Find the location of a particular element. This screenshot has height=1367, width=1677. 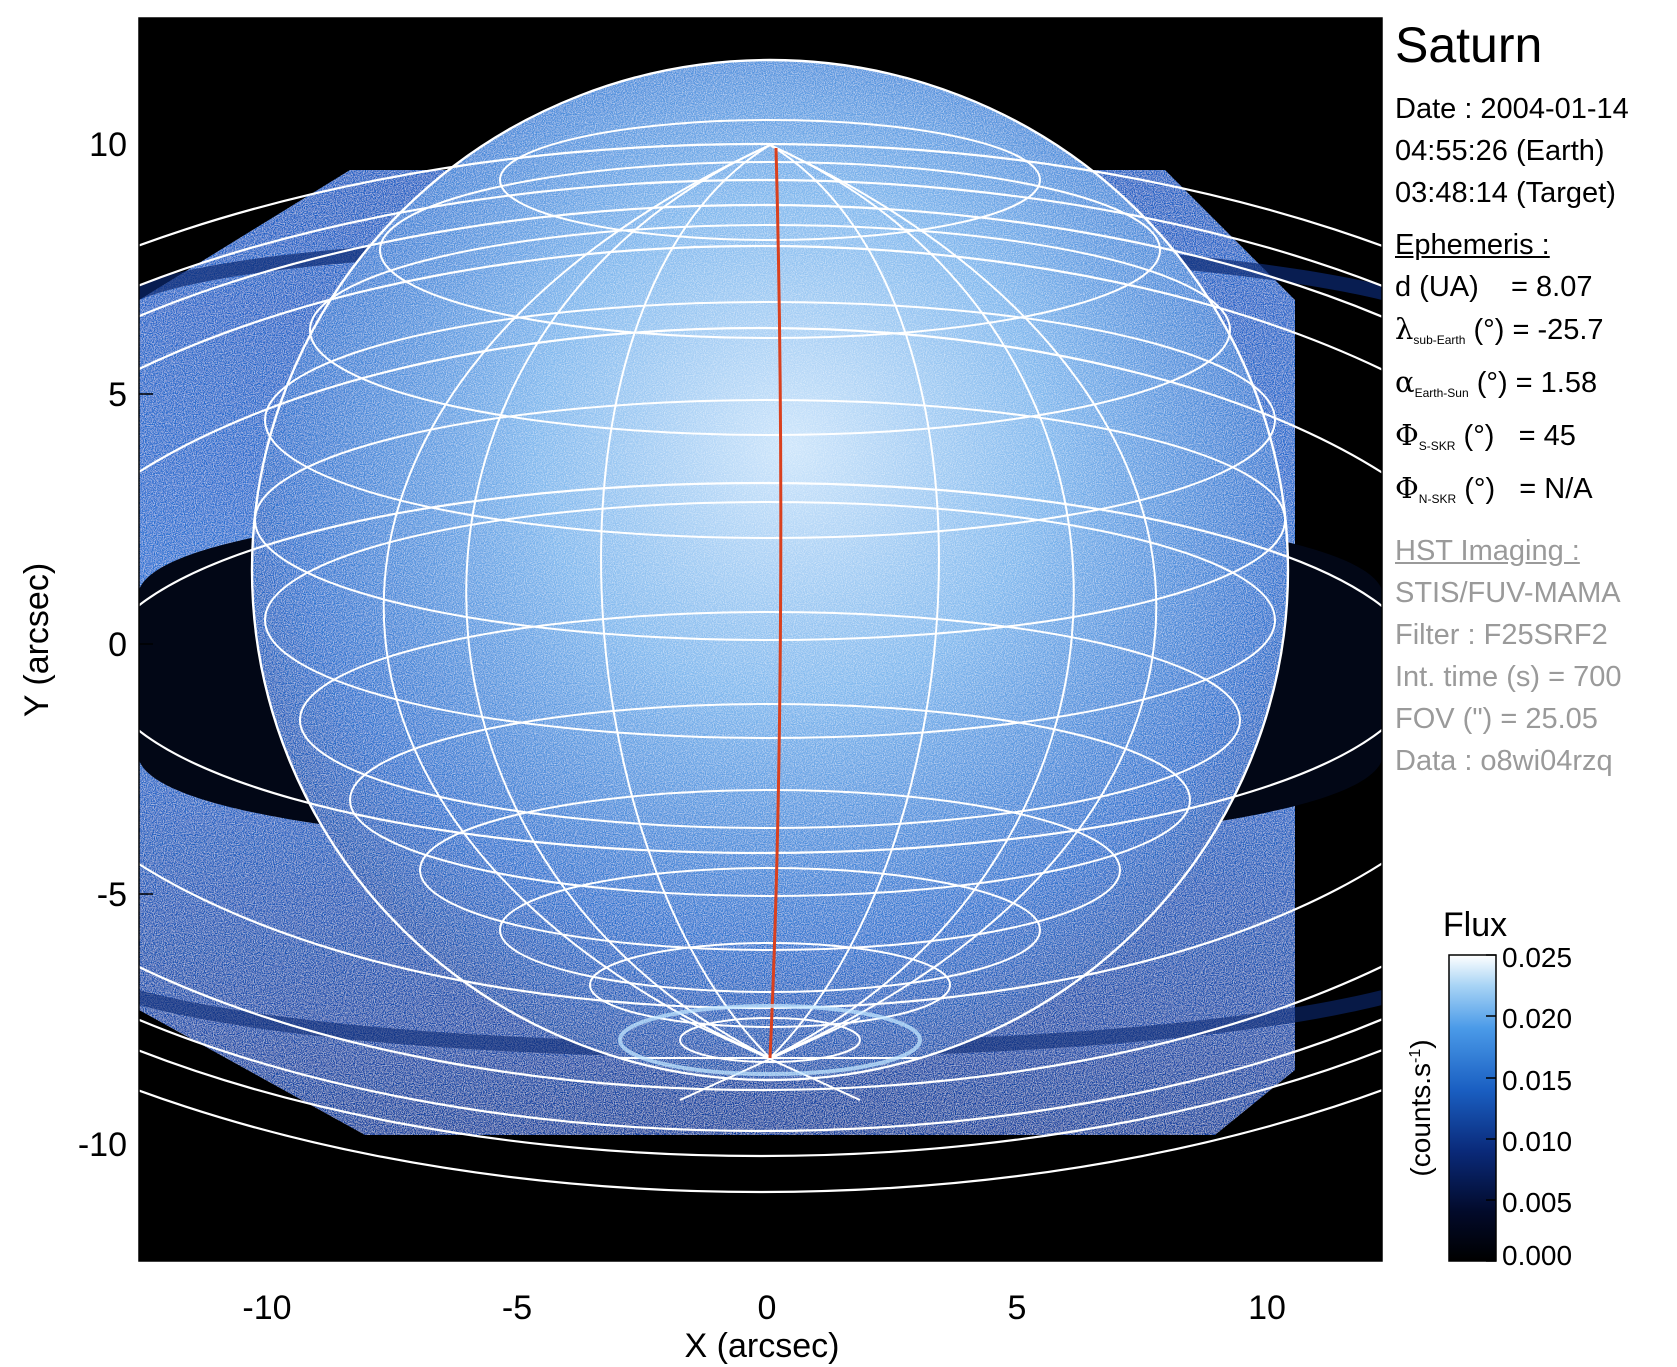

lambda-value: = -25.7 is located at coordinates (1558, 330).